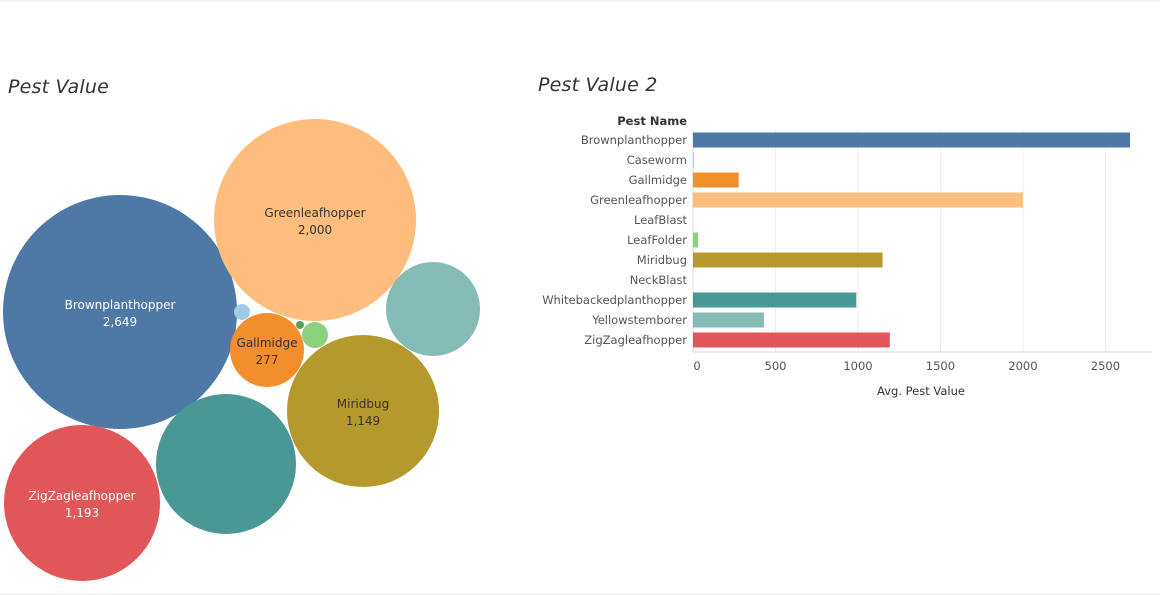 The image size is (1160, 595). I want to click on bar-category-label: Brownplanthopper, so click(634, 140).